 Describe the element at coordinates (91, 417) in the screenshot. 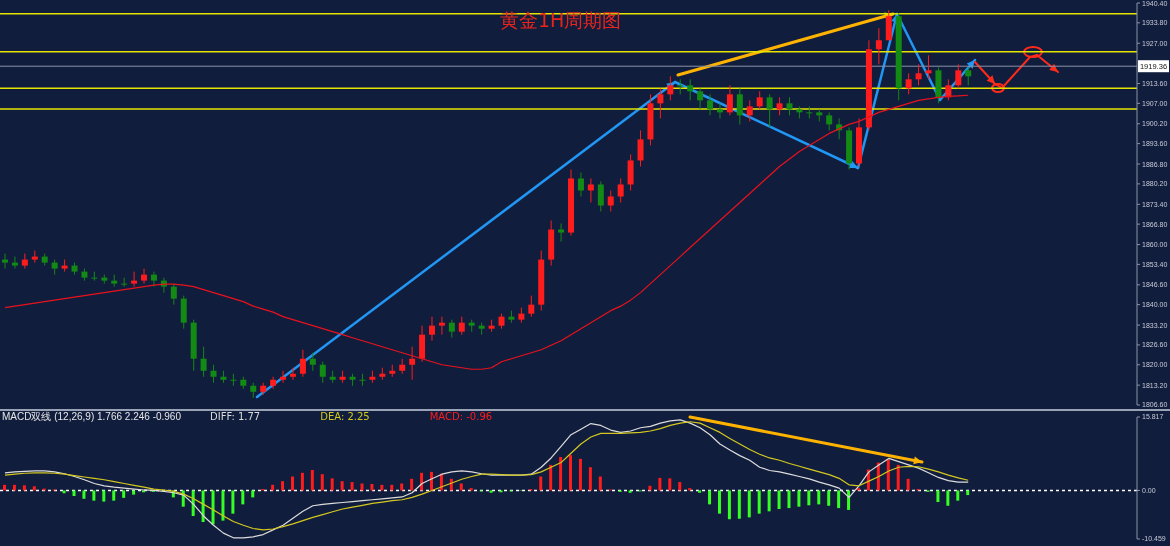

I see `annotation: MACD双线 (12,26,9) 1.766 2.246 -0.960` at that location.